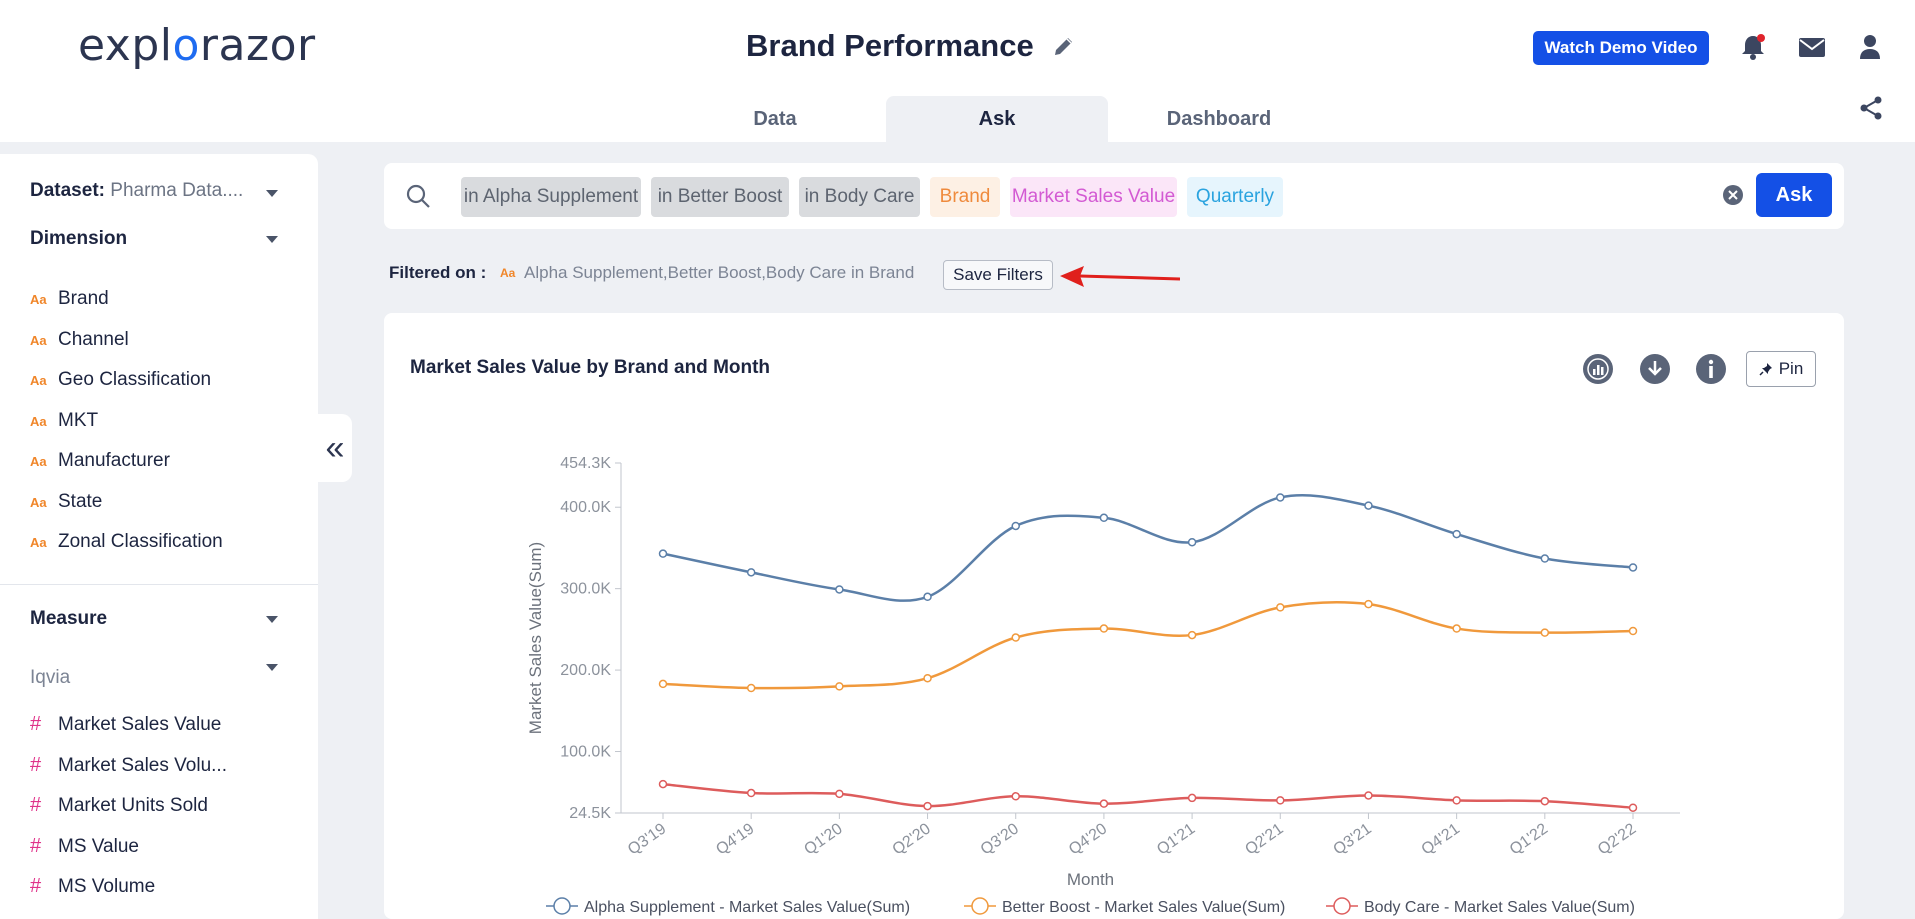  What do you see at coordinates (107, 886) in the screenshot?
I see `measure-label: MS Volume` at bounding box center [107, 886].